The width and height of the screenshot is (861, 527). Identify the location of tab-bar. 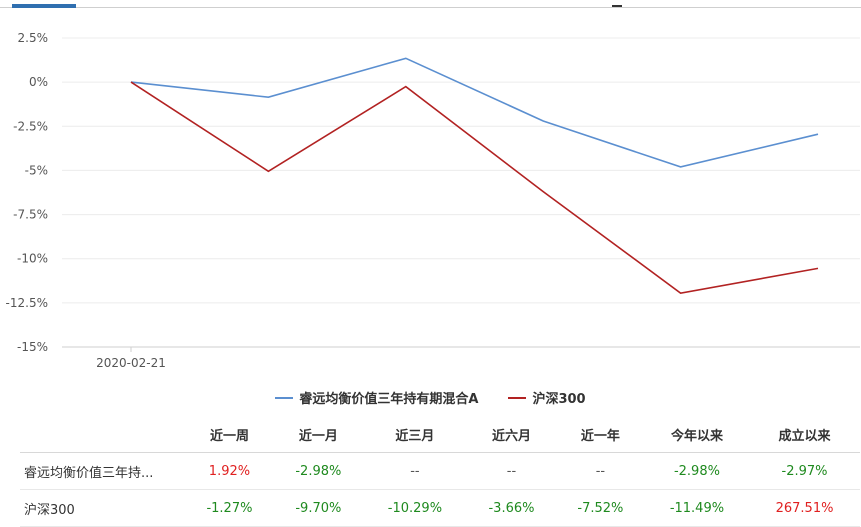
(430, 4).